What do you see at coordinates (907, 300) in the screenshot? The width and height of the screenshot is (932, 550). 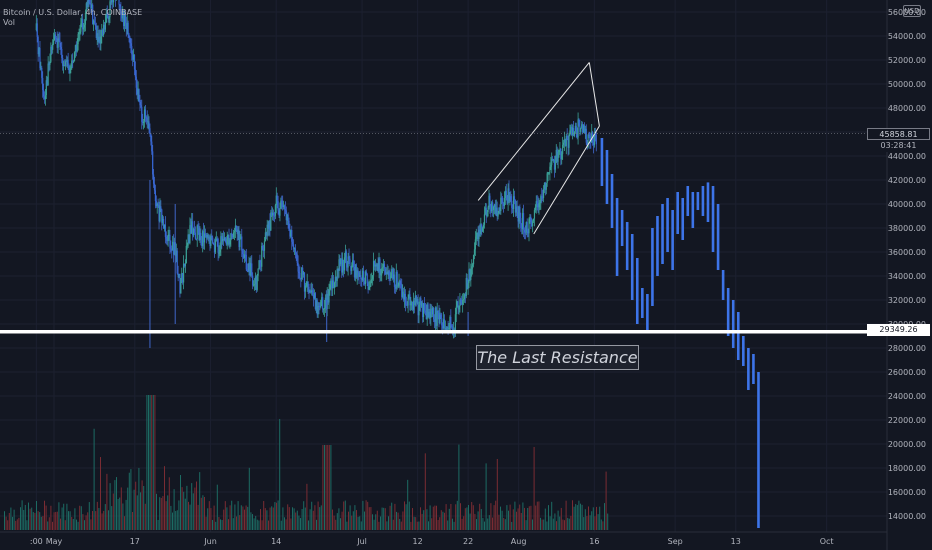 I see `y-tick-label: 32000.00` at bounding box center [907, 300].